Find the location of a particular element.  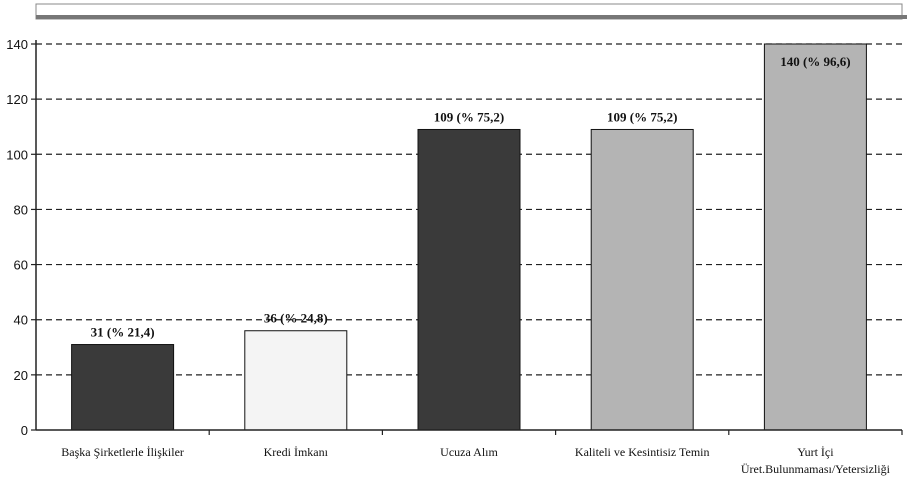

y-tick-label: 60 is located at coordinates (21, 265).